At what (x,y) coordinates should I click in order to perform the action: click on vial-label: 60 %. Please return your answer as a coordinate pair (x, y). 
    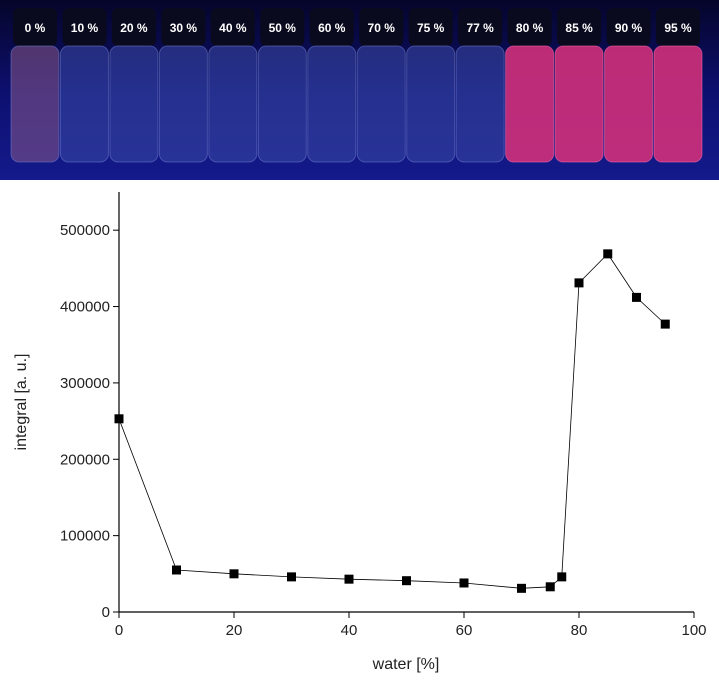
    Looking at the image, I should click on (332, 28).